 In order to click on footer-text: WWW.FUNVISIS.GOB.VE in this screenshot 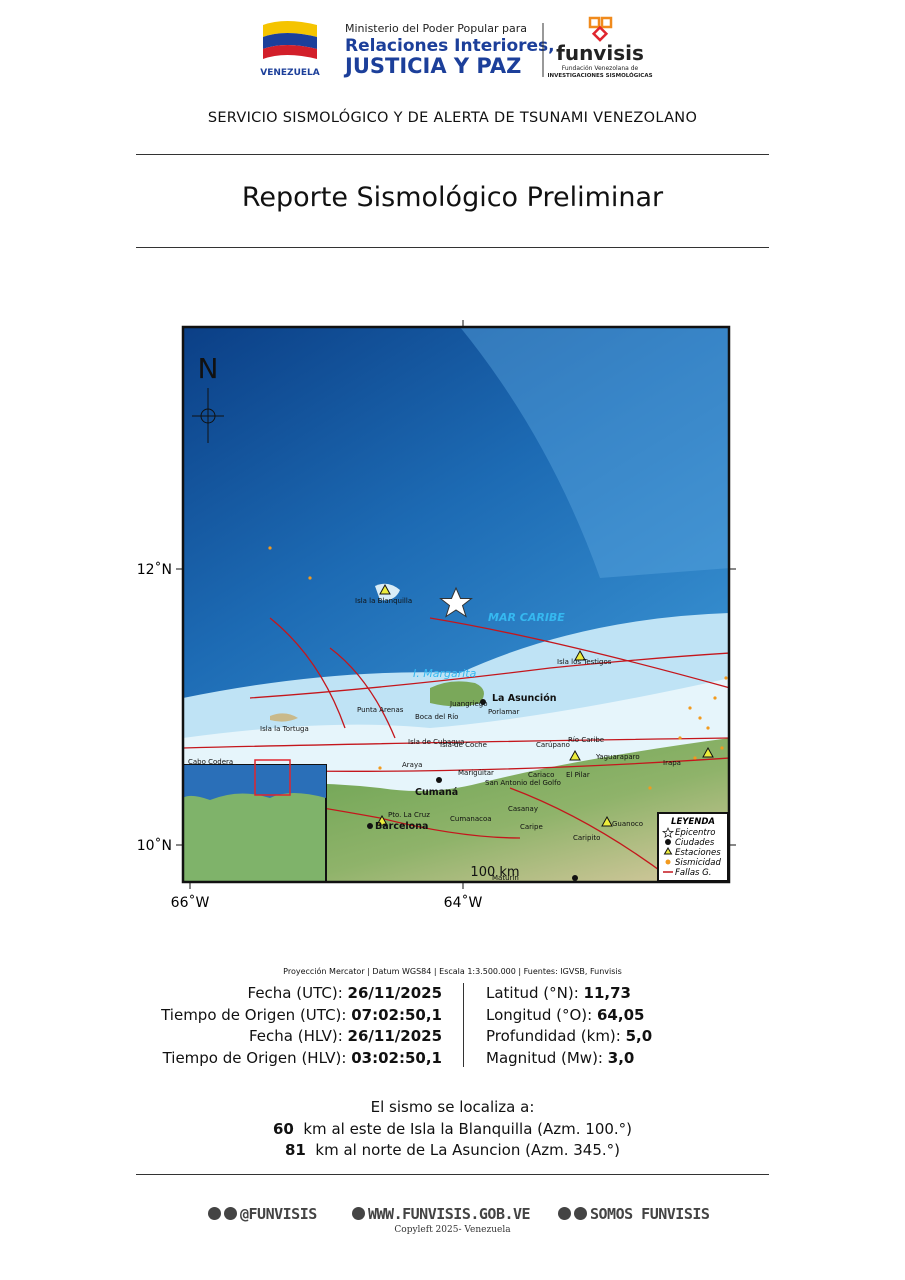, I will do `click(449, 1214)`.